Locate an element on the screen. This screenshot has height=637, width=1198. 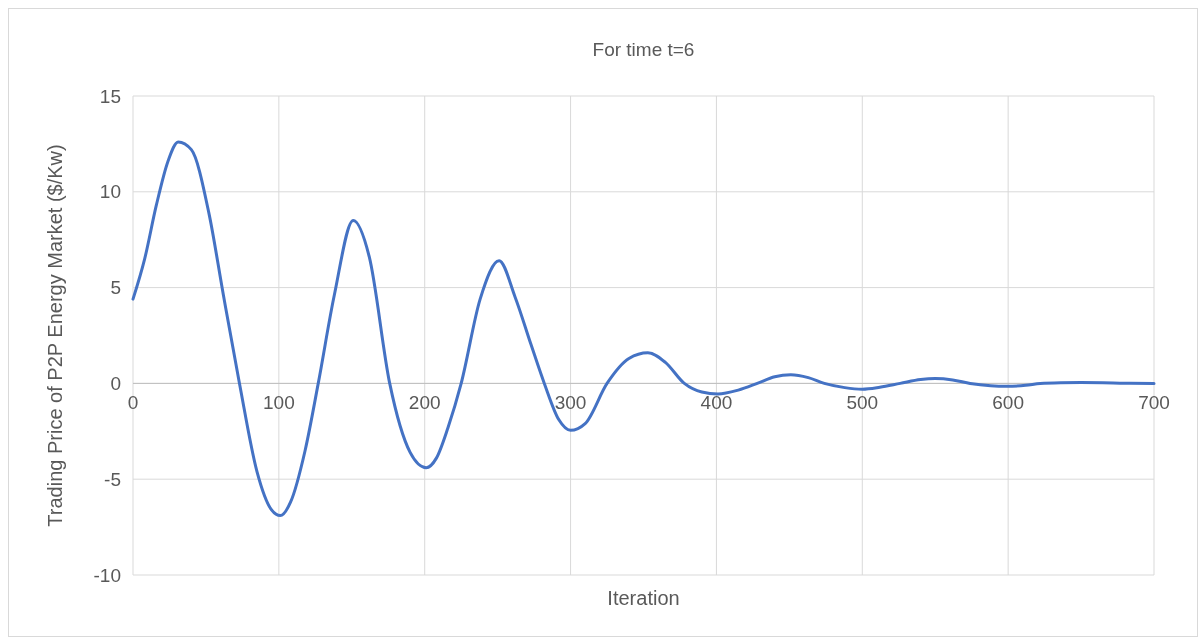
y-tick-label: 15 is located at coordinates (110, 96).